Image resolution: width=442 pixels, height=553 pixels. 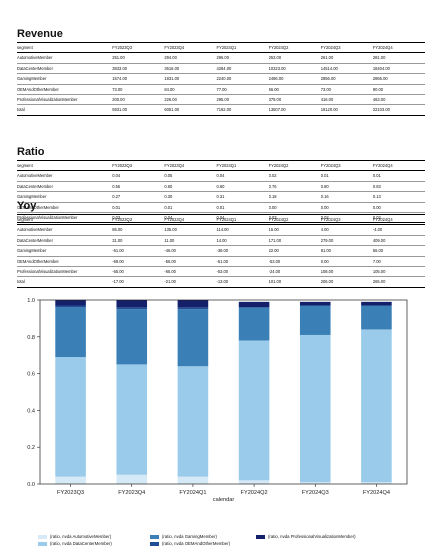 What do you see at coordinates (379, 58) in the screenshot?
I see `table-cell: 281.00` at bounding box center [379, 58].